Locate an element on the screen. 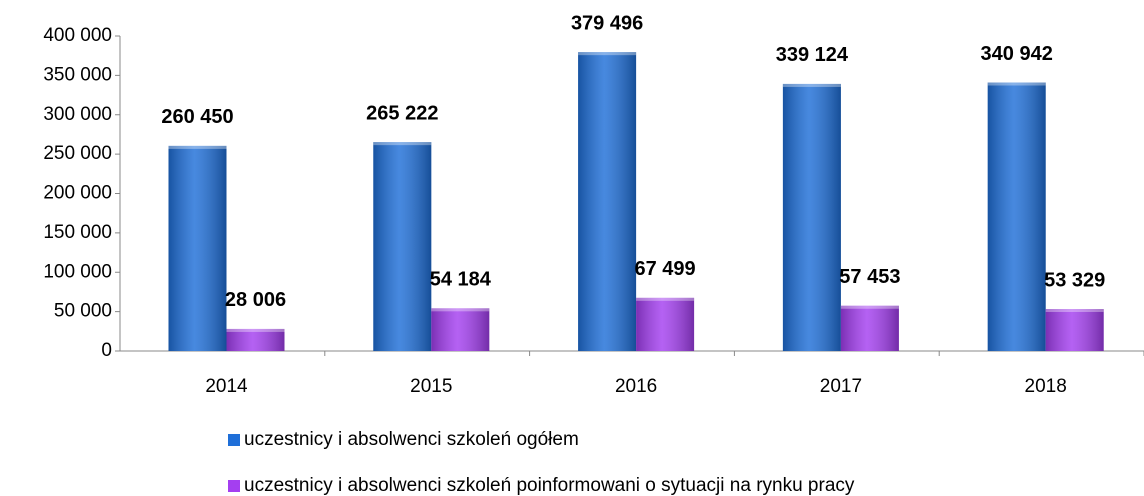 The image size is (1144, 496). x-tick-label: 2017 is located at coordinates (841, 386).